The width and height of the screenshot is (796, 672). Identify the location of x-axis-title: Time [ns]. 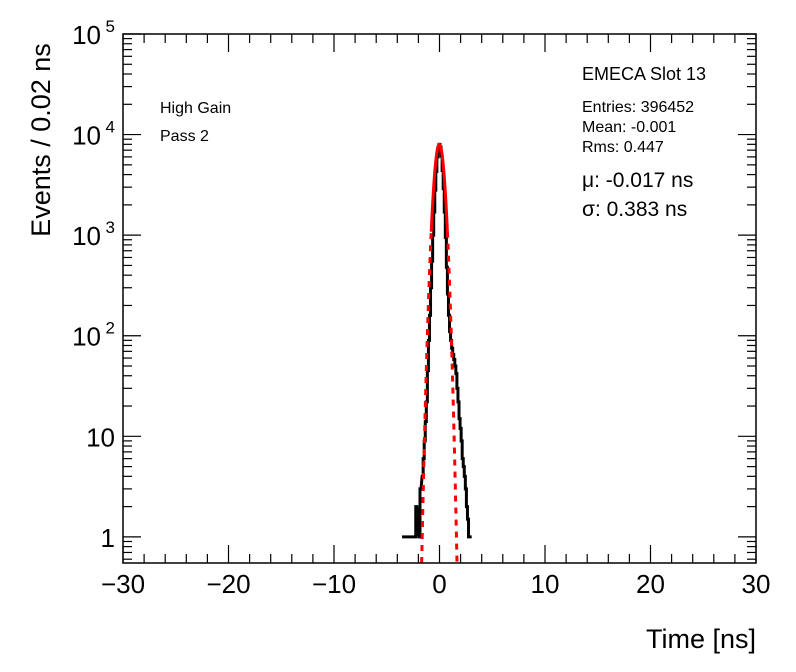
(701, 639).